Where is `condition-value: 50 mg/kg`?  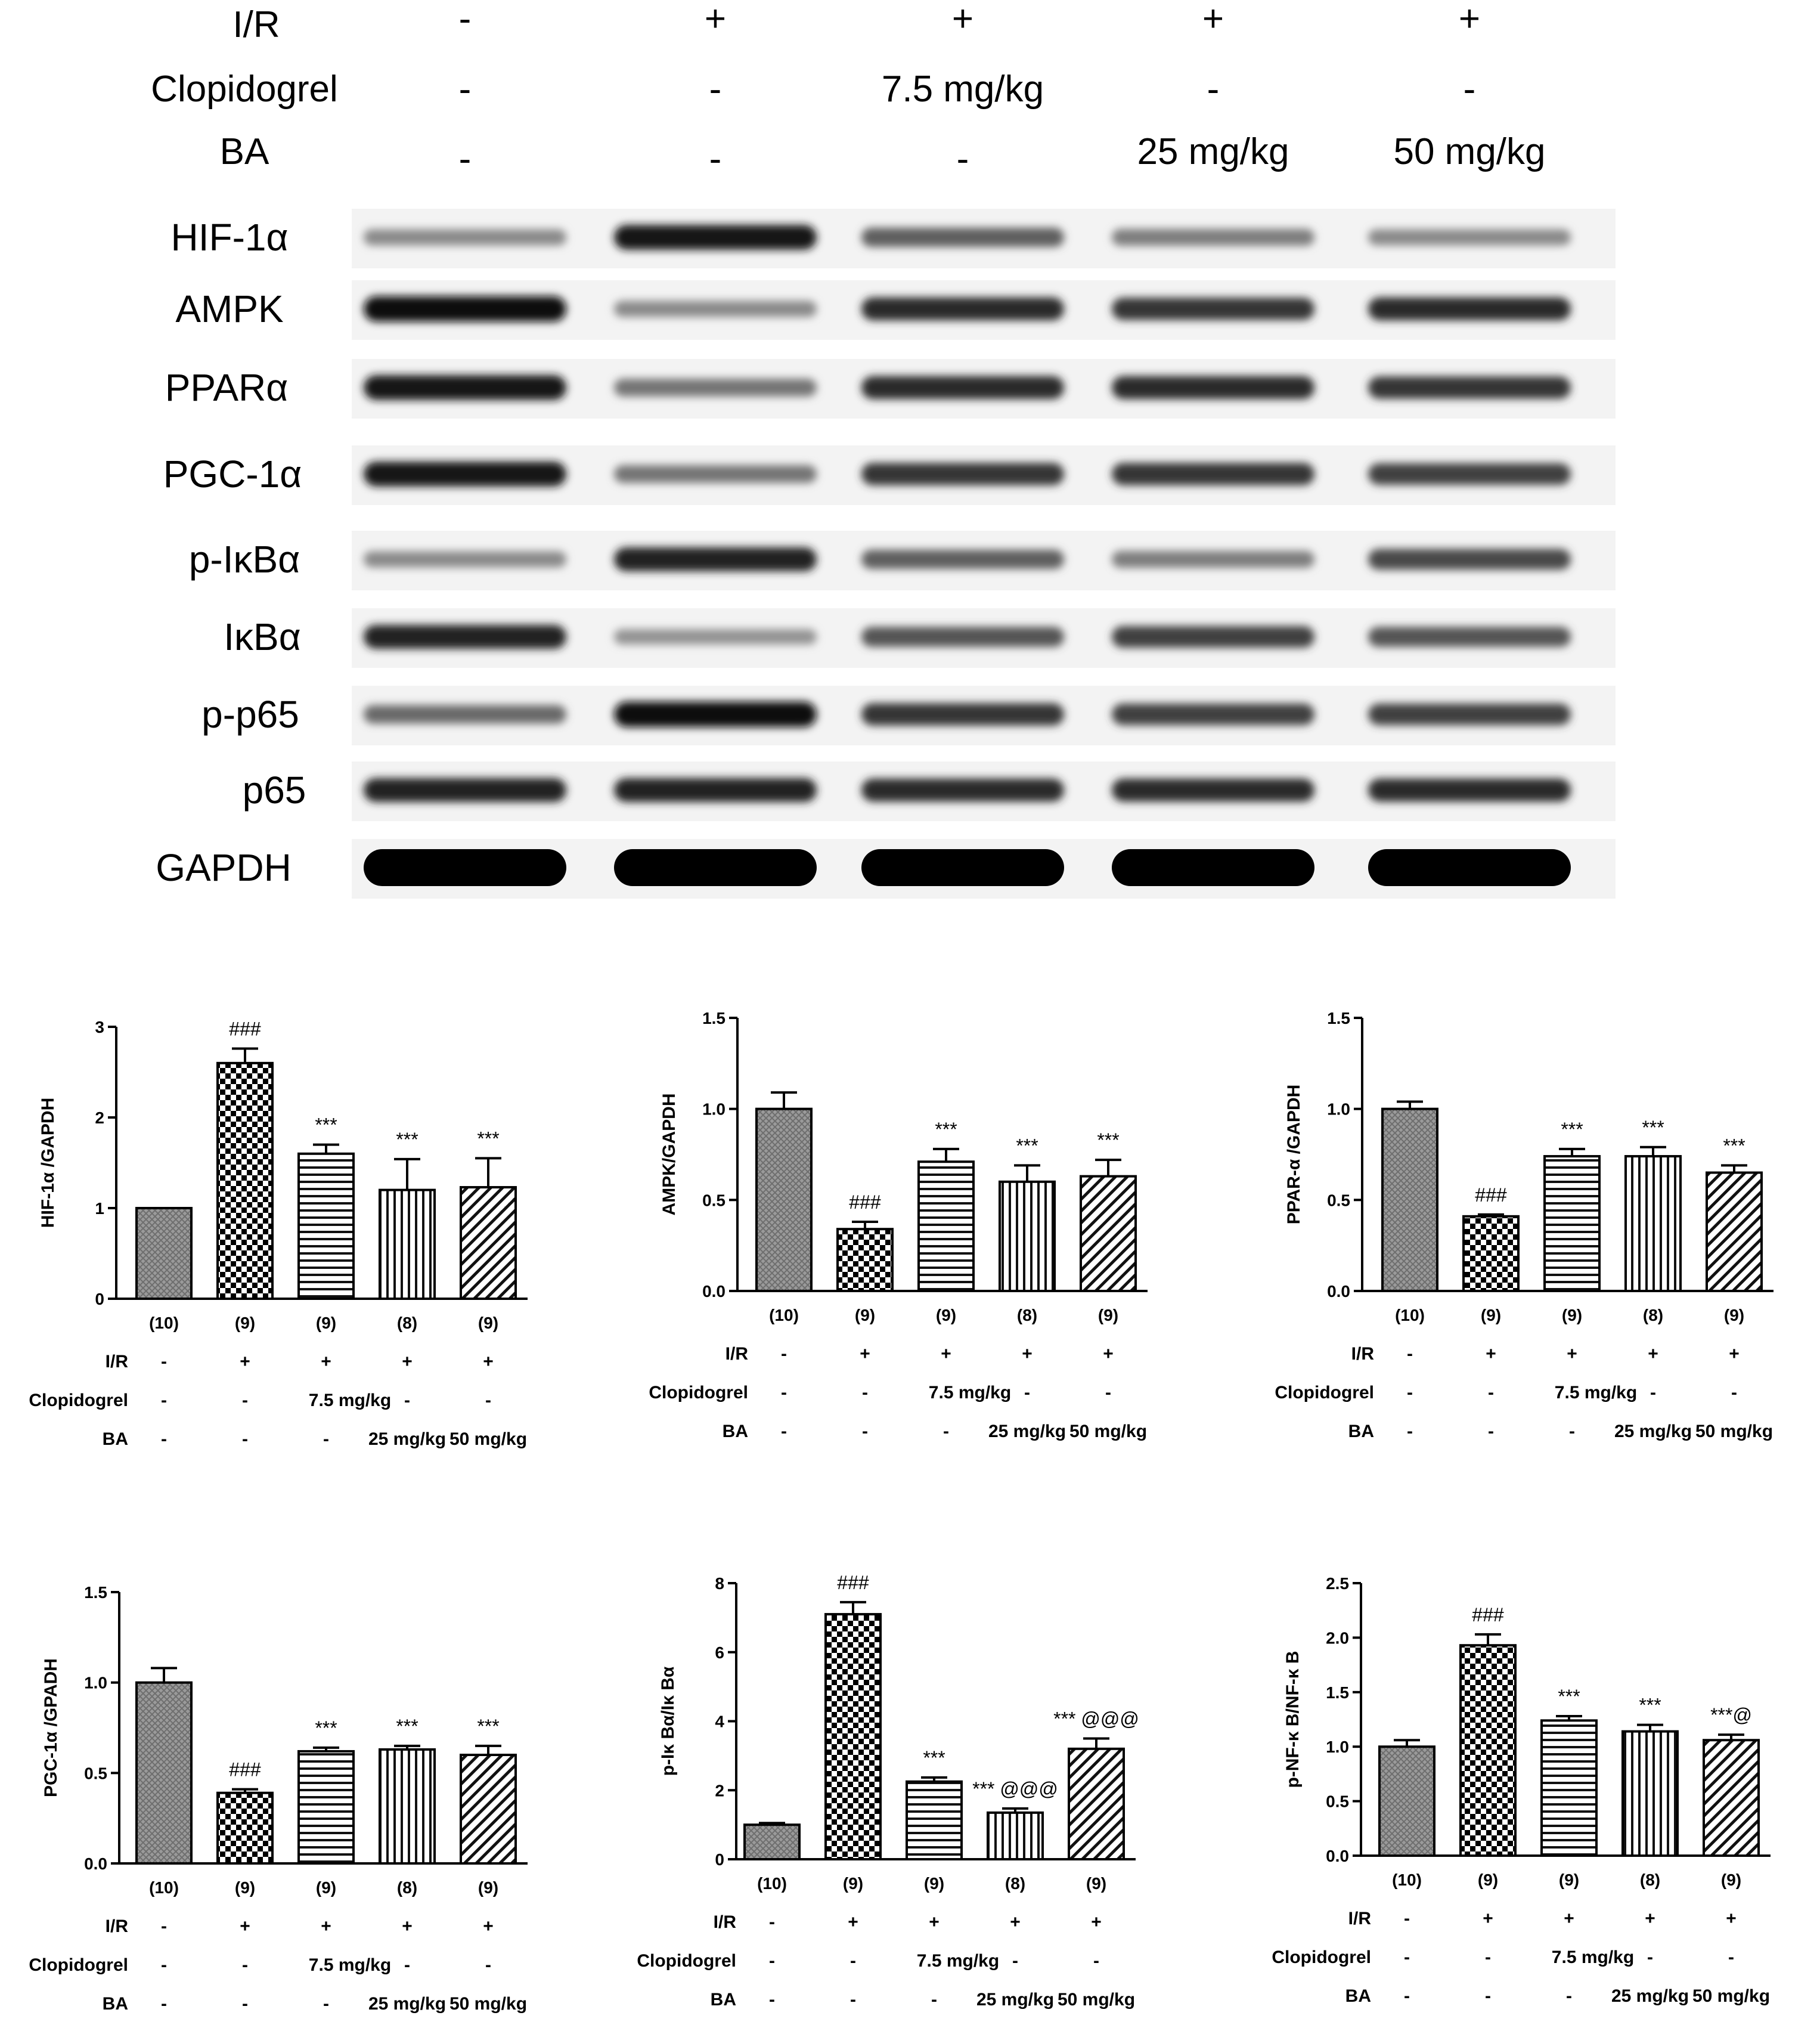
condition-value: 50 mg/kg is located at coordinates (1108, 1431).